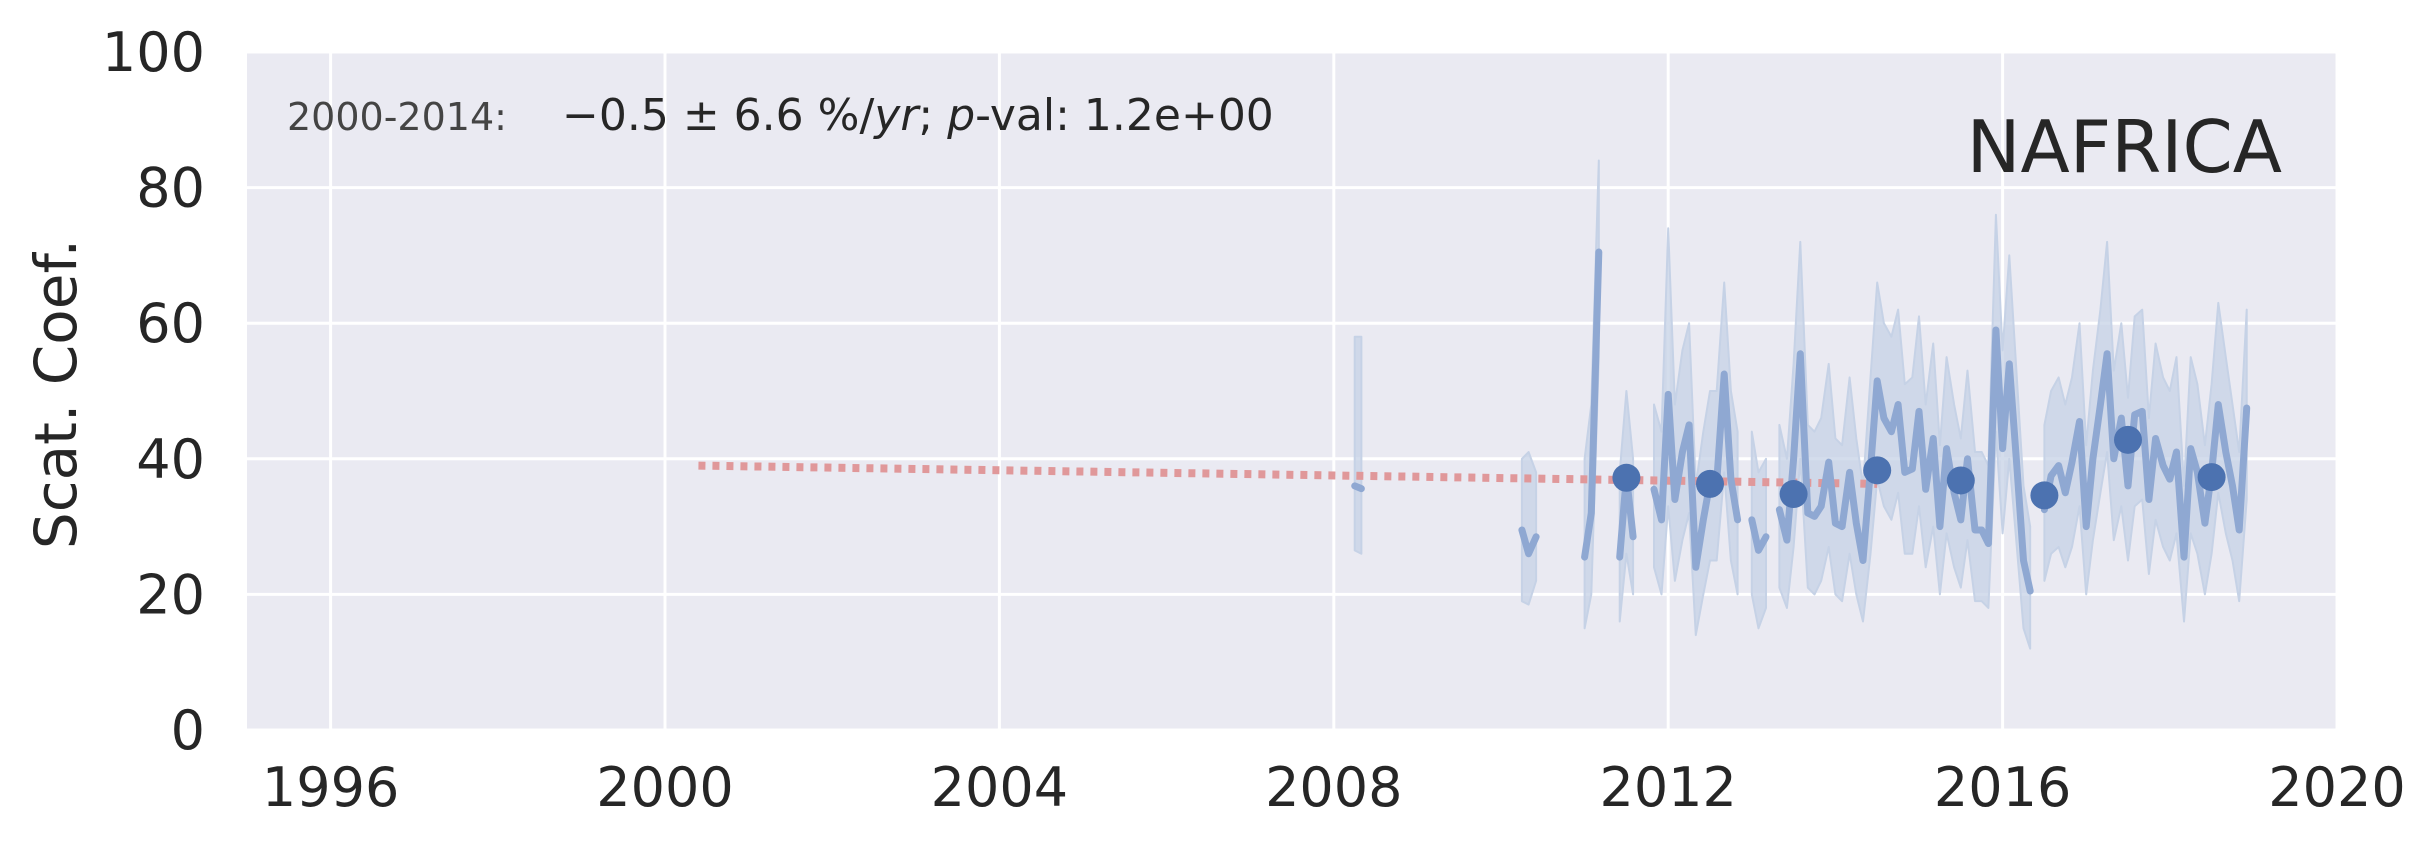 This screenshot has width=2434, height=855. I want to click on x-tick-label-2012: 2012, so click(1667, 787).